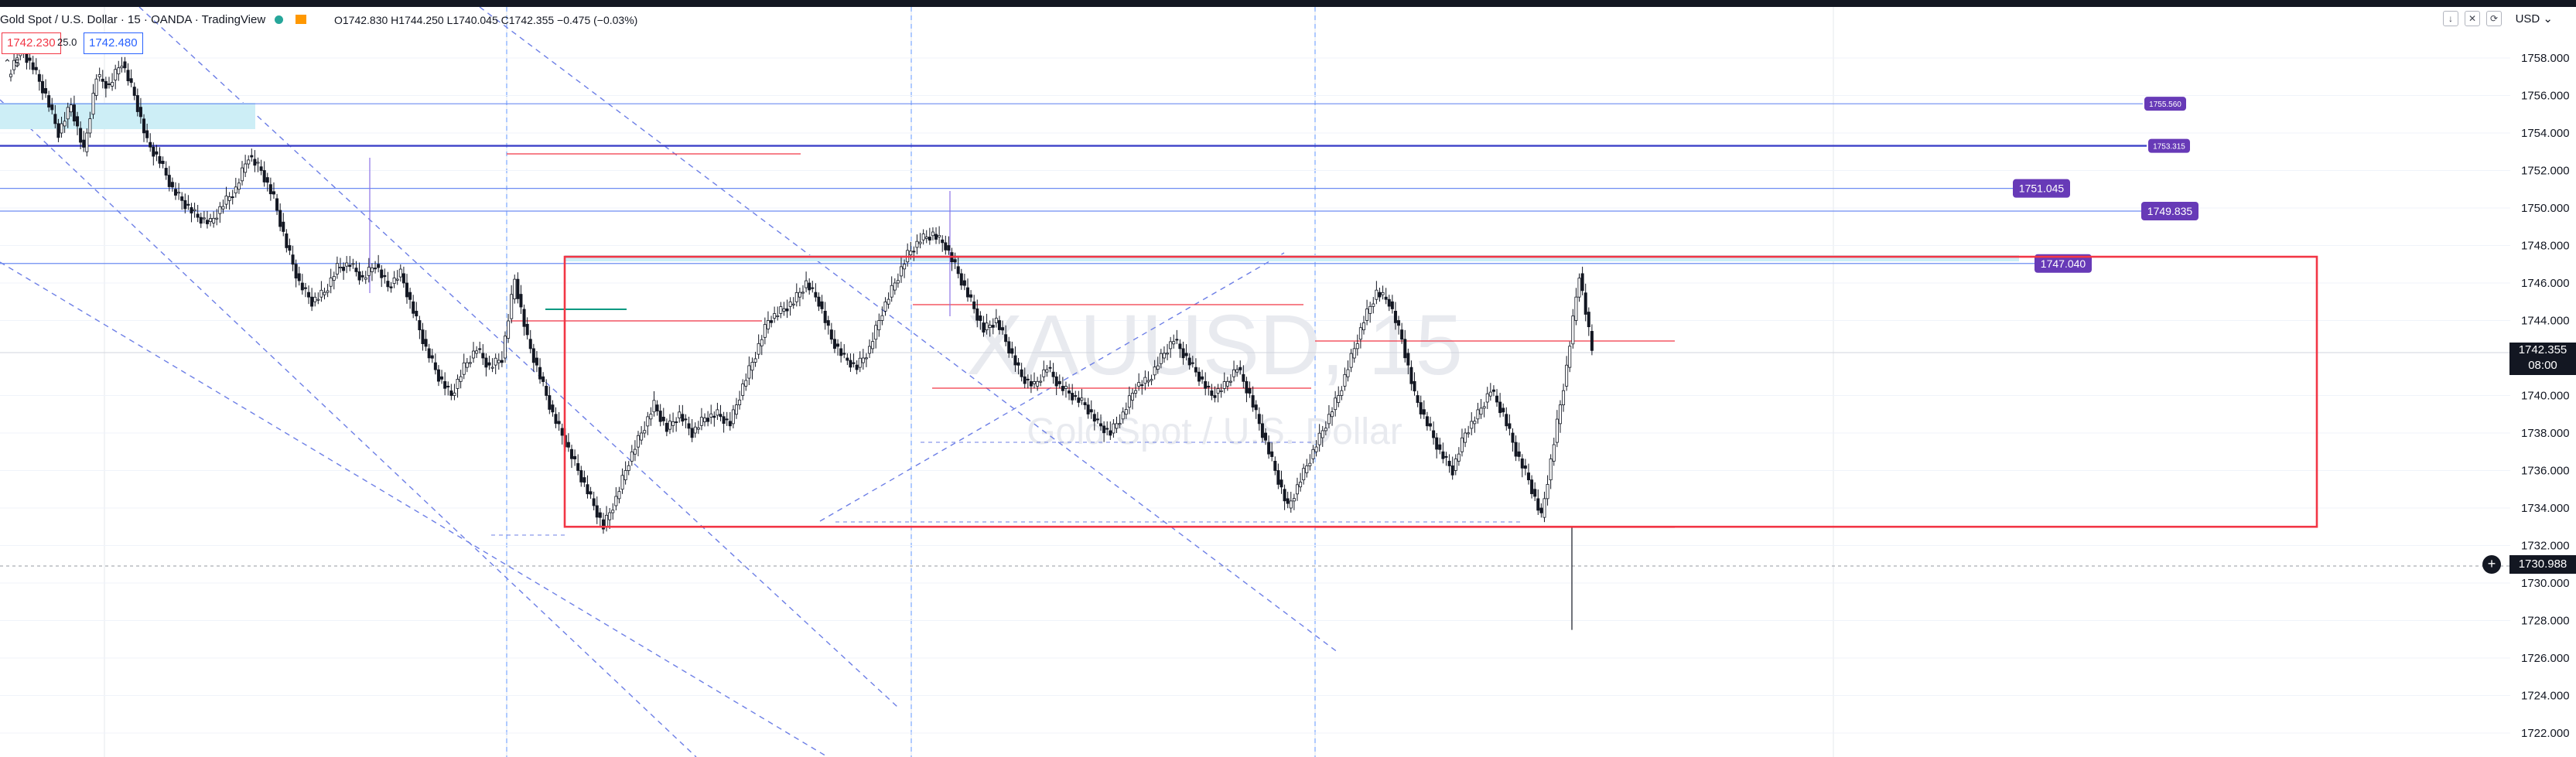 This screenshot has width=2576, height=757. What do you see at coordinates (31, 43) in the screenshot?
I see `sell-button: 1742.230` at bounding box center [31, 43].